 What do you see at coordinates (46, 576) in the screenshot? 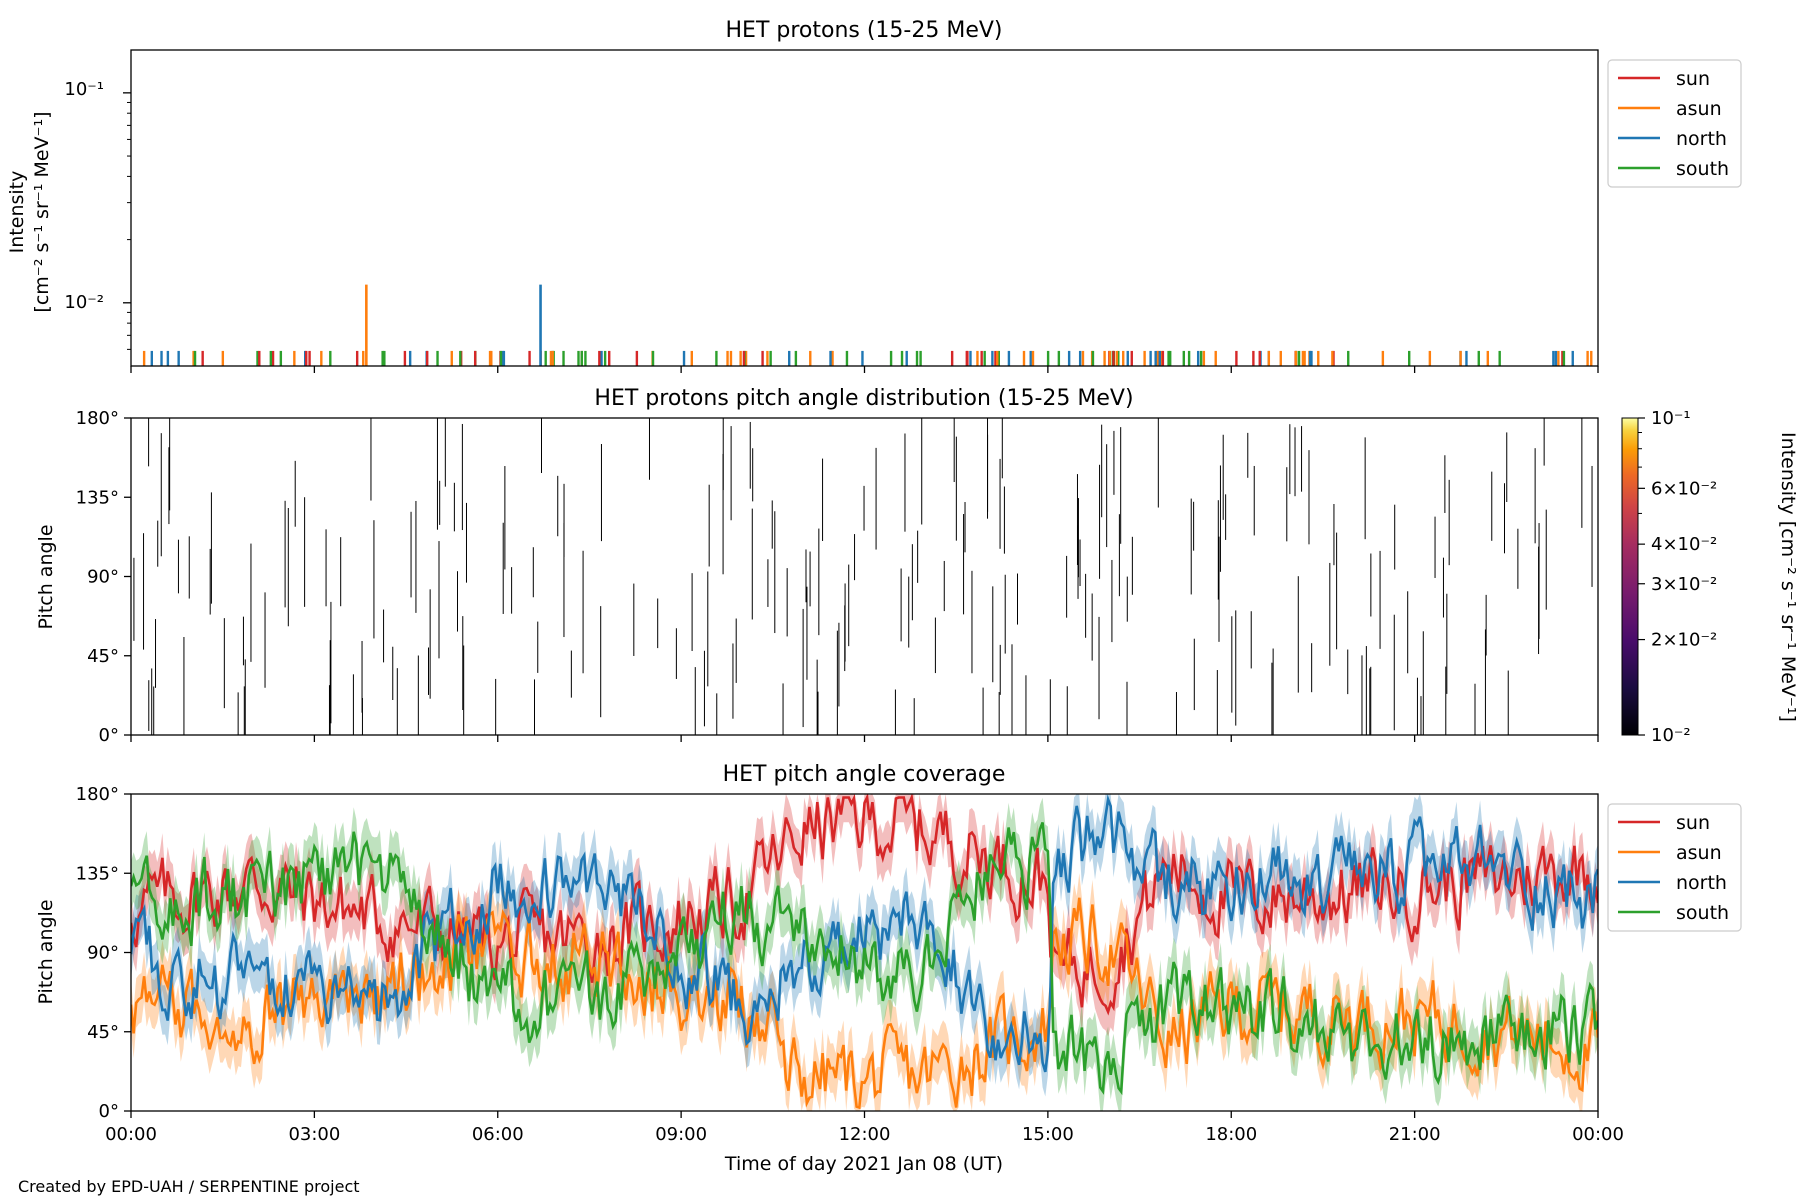
I see `panel2-ylabel: Pitch angle` at bounding box center [46, 576].